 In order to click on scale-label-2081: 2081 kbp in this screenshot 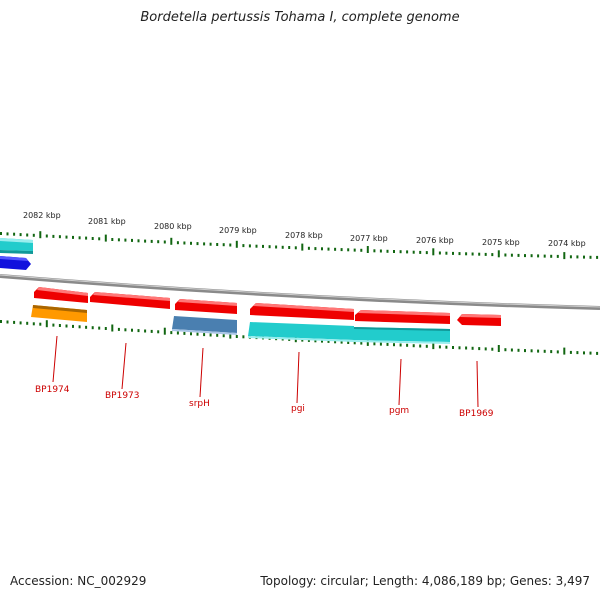, I will do `click(107, 221)`.